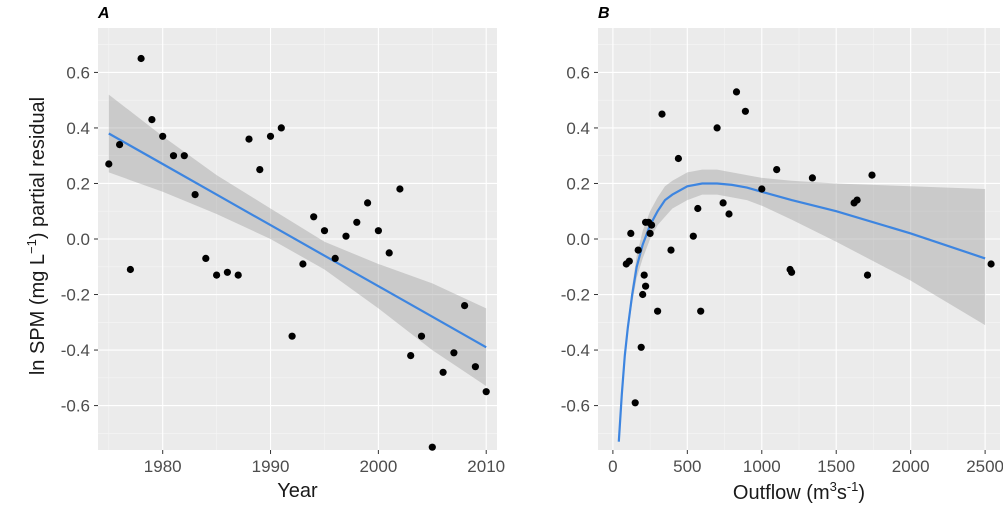 The width and height of the screenshot is (1003, 506). Describe the element at coordinates (984, 466) in the screenshot. I see `x-tick-label: 2500` at that location.